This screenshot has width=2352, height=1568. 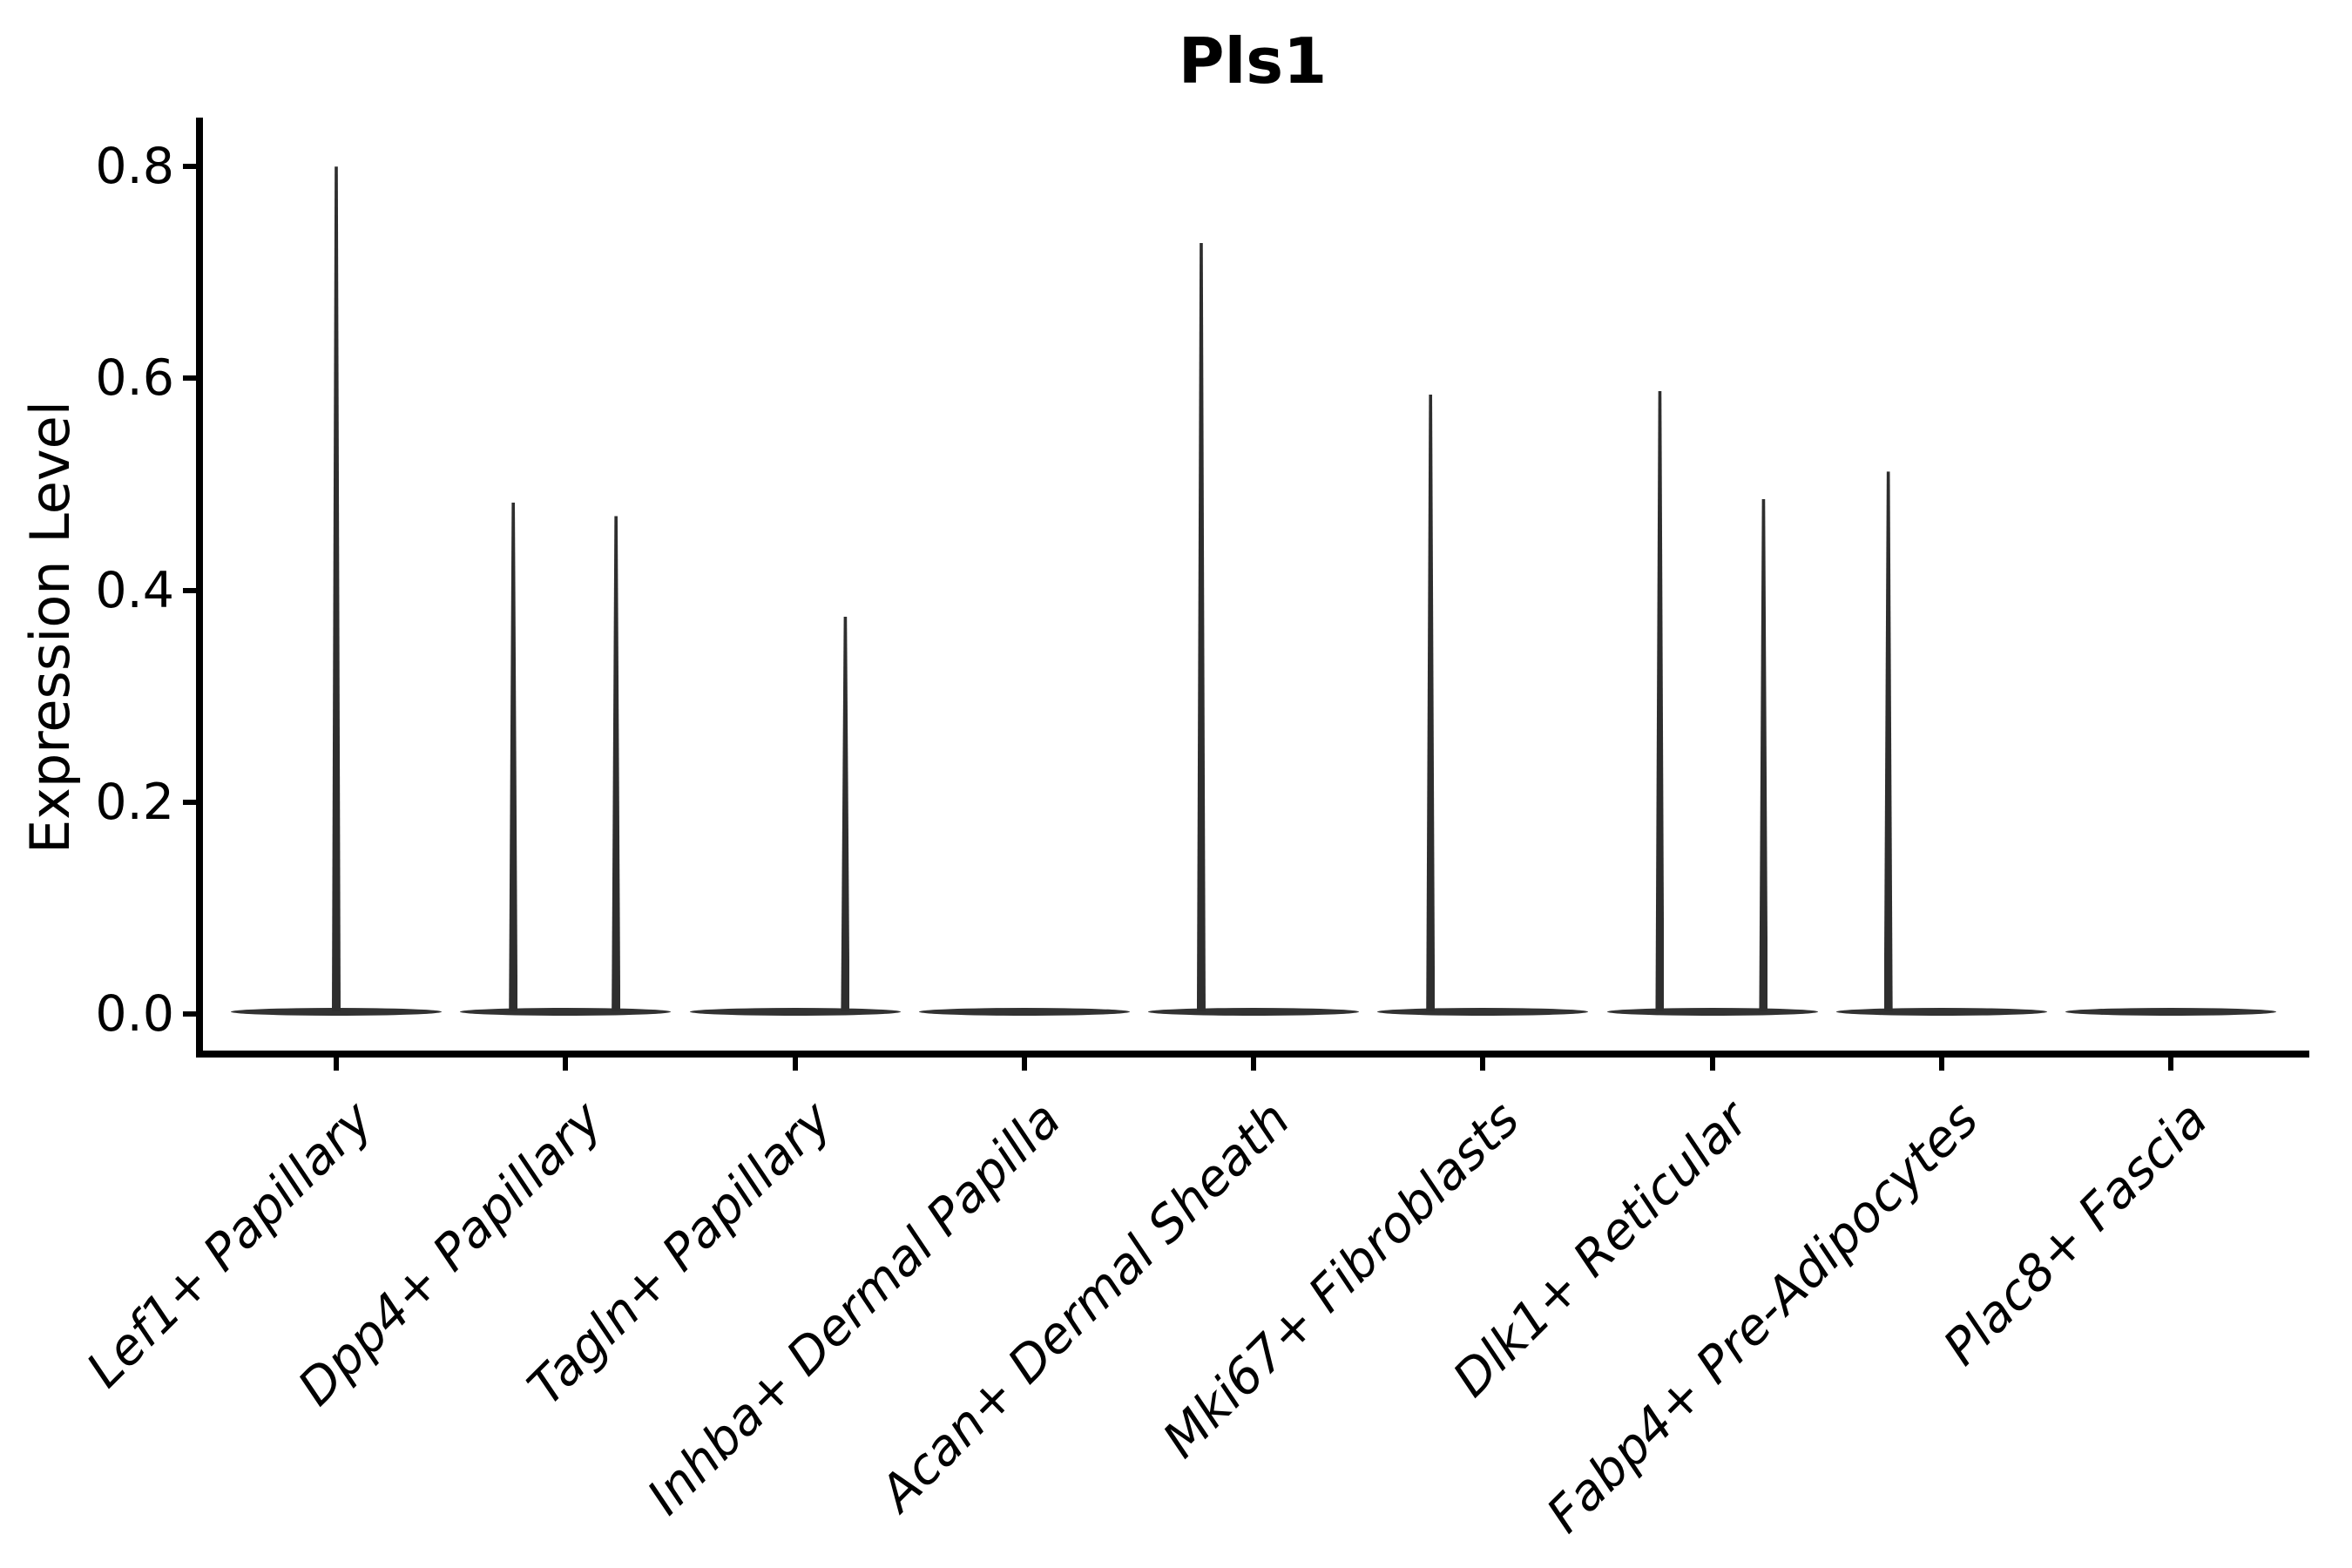 What do you see at coordinates (1085, 1307) in the screenshot?
I see `x-tick-label: Acan+ Dermal Sheath` at bounding box center [1085, 1307].